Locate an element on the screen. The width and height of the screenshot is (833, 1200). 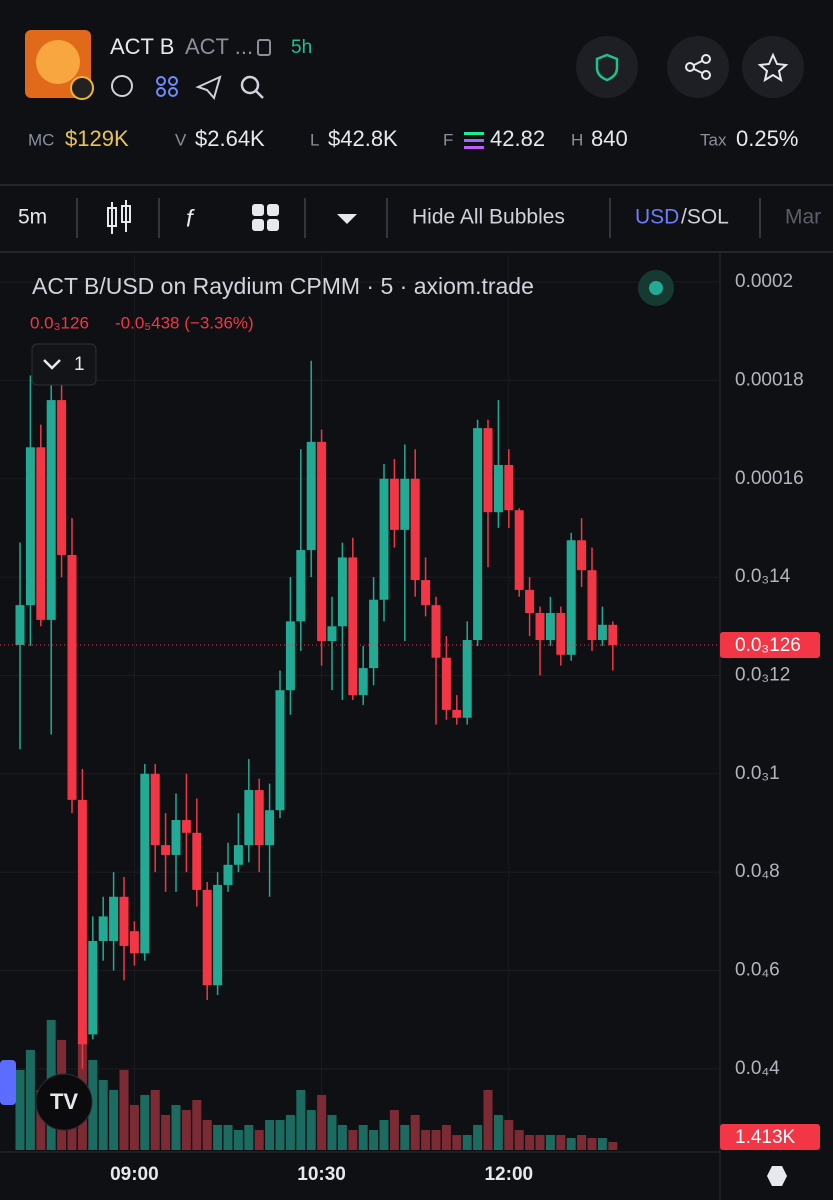
stat-label: MC is located at coordinates (41, 139).